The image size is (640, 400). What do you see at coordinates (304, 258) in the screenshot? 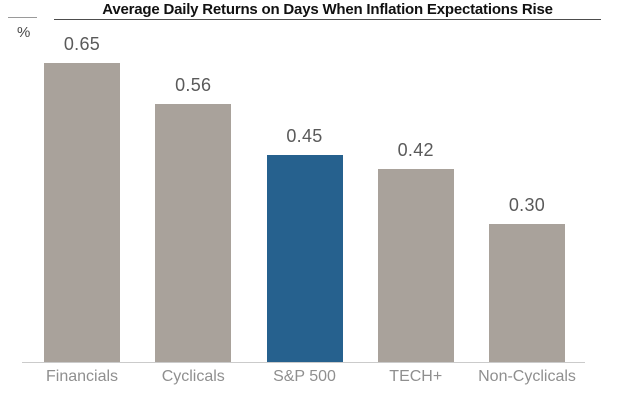
I see `bar-sp500-highlighted` at bounding box center [304, 258].